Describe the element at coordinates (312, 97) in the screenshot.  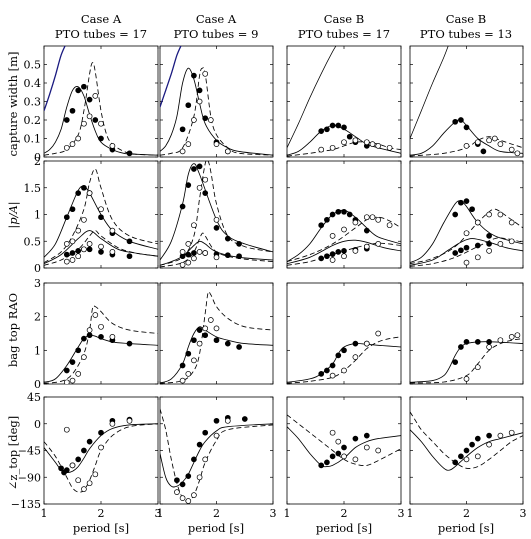
I see `series-line-solid-thin` at that location.